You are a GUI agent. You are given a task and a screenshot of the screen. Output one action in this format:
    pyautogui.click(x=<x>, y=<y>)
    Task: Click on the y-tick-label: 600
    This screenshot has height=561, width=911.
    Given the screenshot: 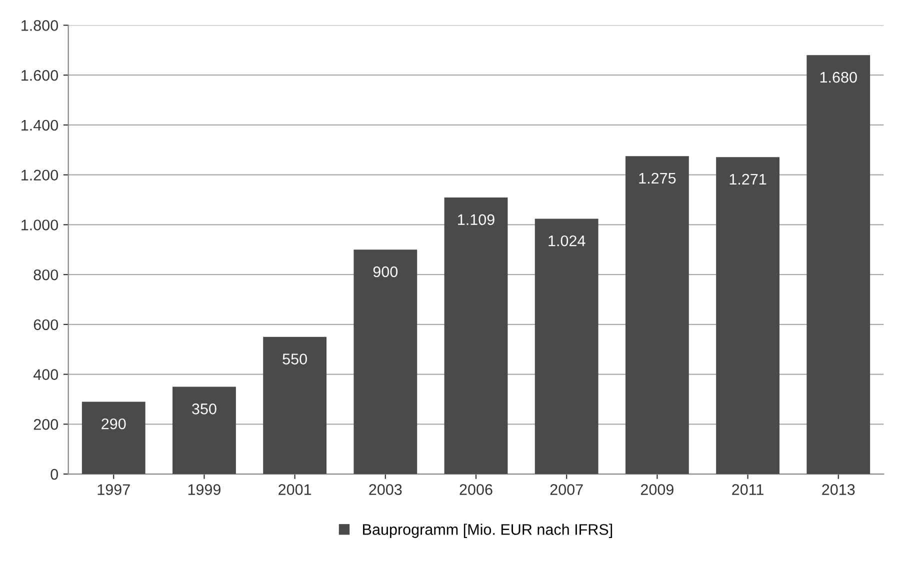 What is the action you would take?
    pyautogui.click(x=46, y=324)
    